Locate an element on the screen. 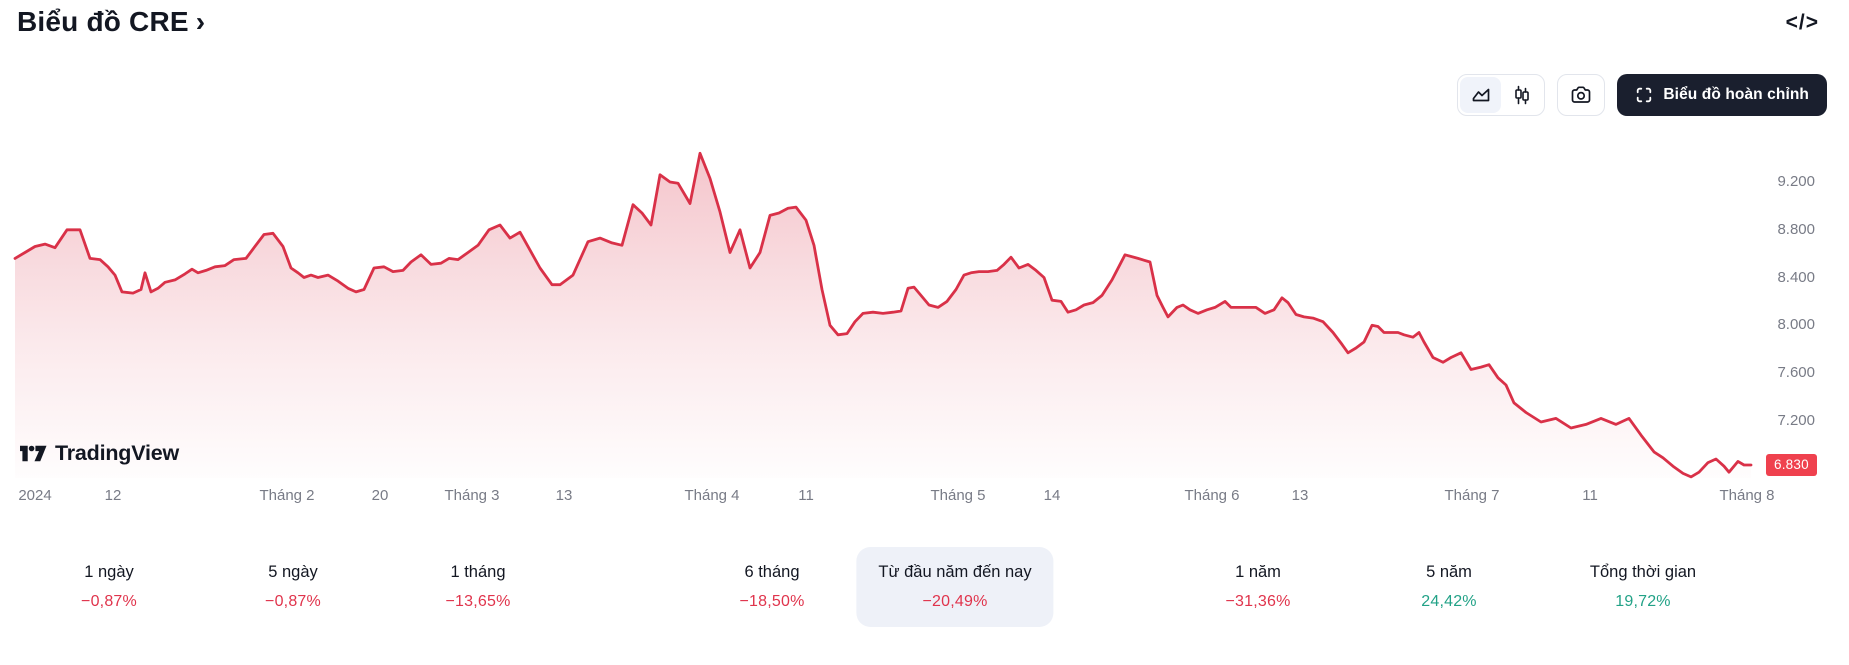 The width and height of the screenshot is (1849, 665). x-axis-label: Tháng 8 is located at coordinates (1747, 495).